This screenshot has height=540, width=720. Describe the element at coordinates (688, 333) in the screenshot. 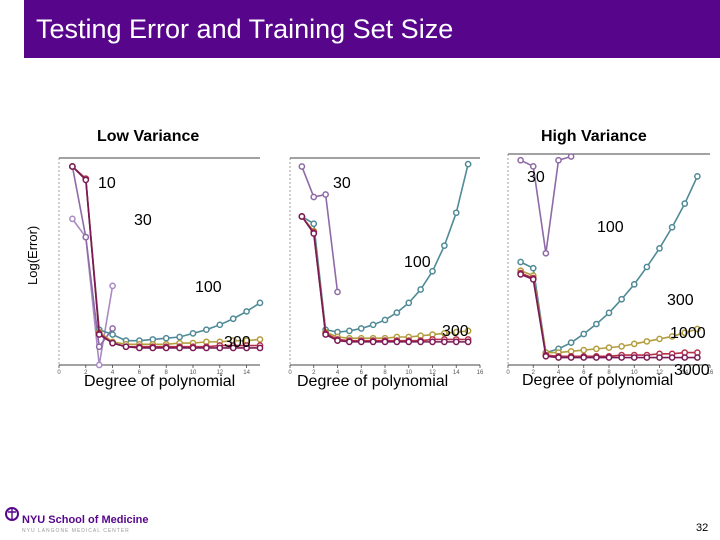

I see `annotation-1000: 1000` at that location.